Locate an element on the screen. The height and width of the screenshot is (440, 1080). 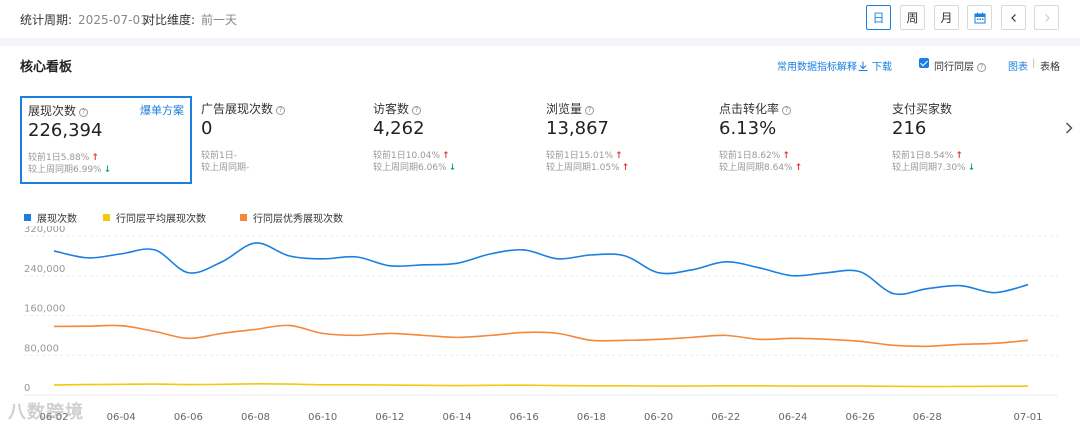
metric-compare-week: 较上周同期6.99% ↓ is located at coordinates (70, 170).